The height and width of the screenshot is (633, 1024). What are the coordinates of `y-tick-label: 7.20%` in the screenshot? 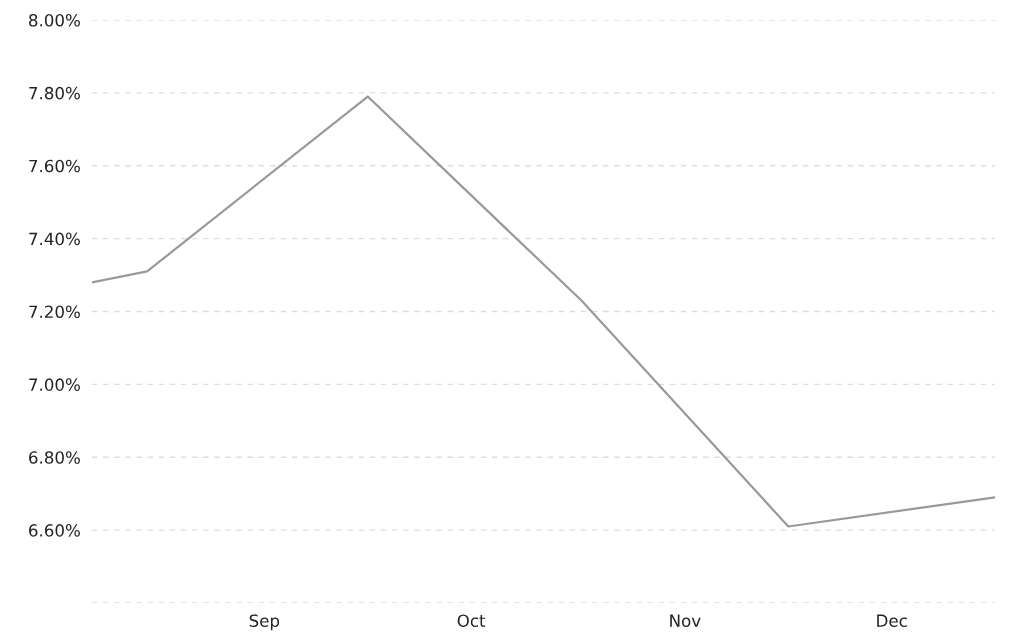 It's located at (54, 312).